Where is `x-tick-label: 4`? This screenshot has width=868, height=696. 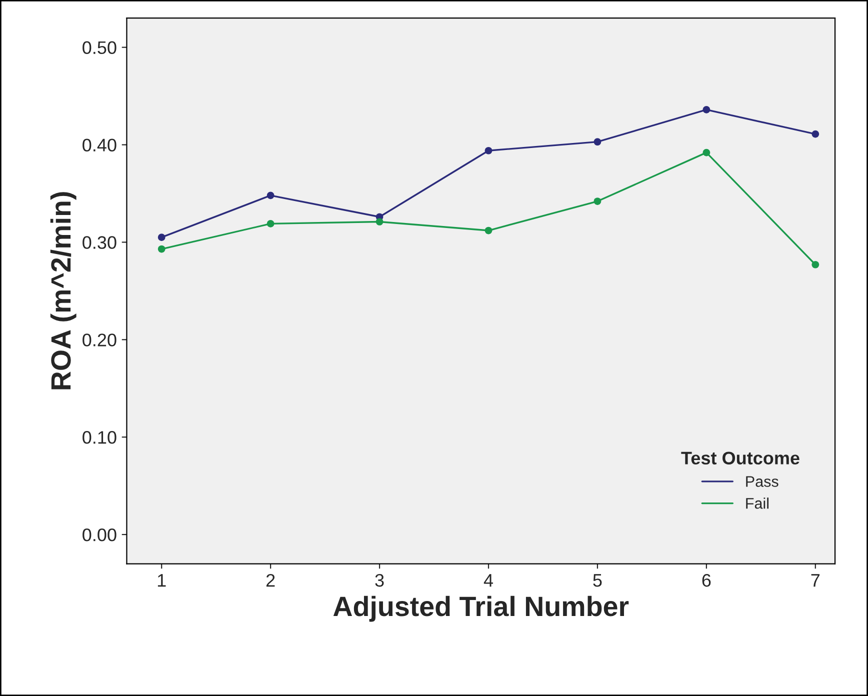 x-tick-label: 4 is located at coordinates (488, 580).